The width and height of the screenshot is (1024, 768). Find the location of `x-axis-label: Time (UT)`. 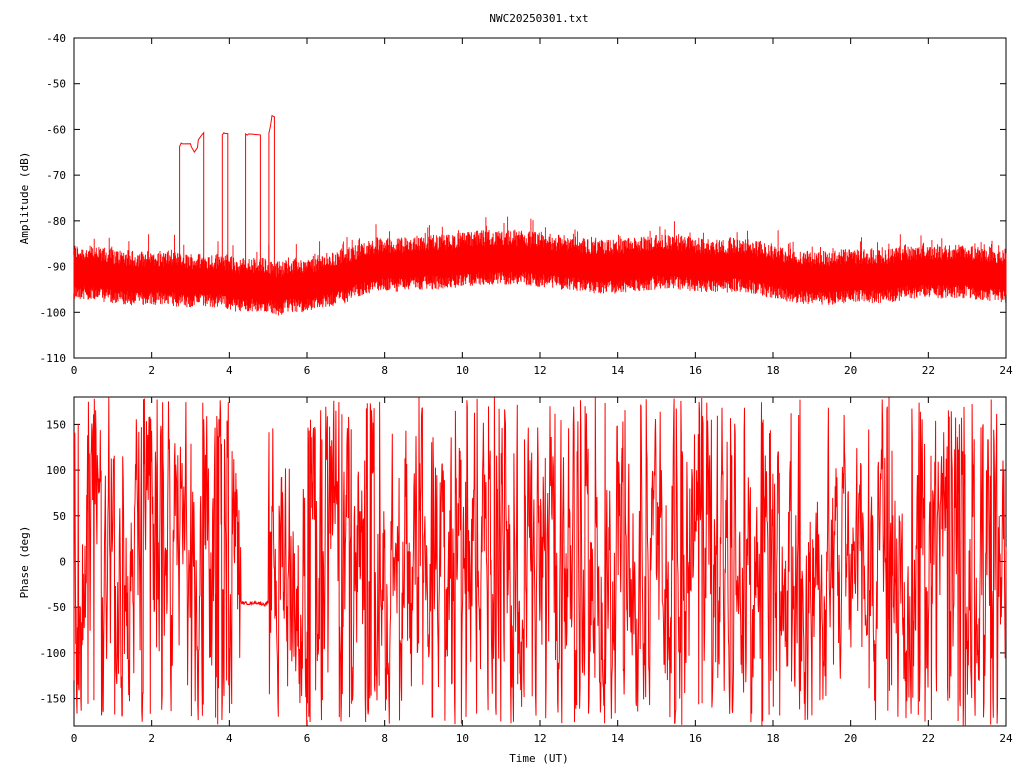

x-axis-label: Time (UT) is located at coordinates (539, 758).